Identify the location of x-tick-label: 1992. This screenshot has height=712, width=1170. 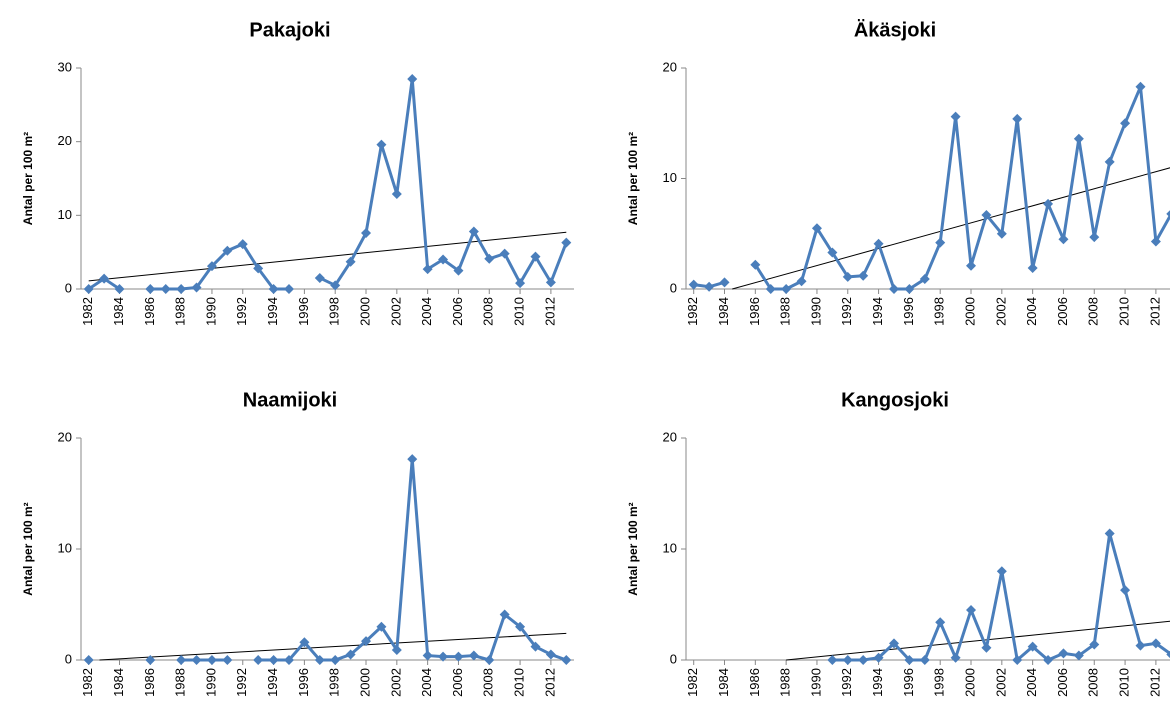
(846, 311).